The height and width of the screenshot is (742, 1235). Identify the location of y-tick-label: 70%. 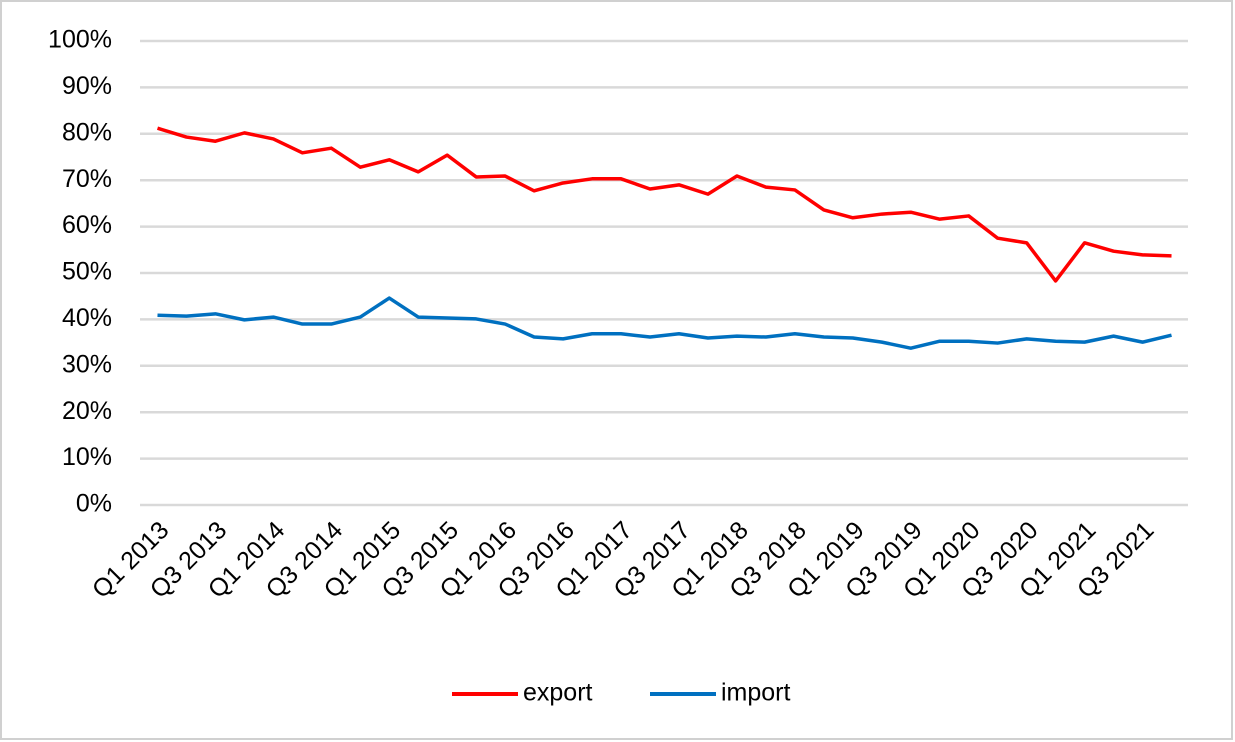
(87, 179).